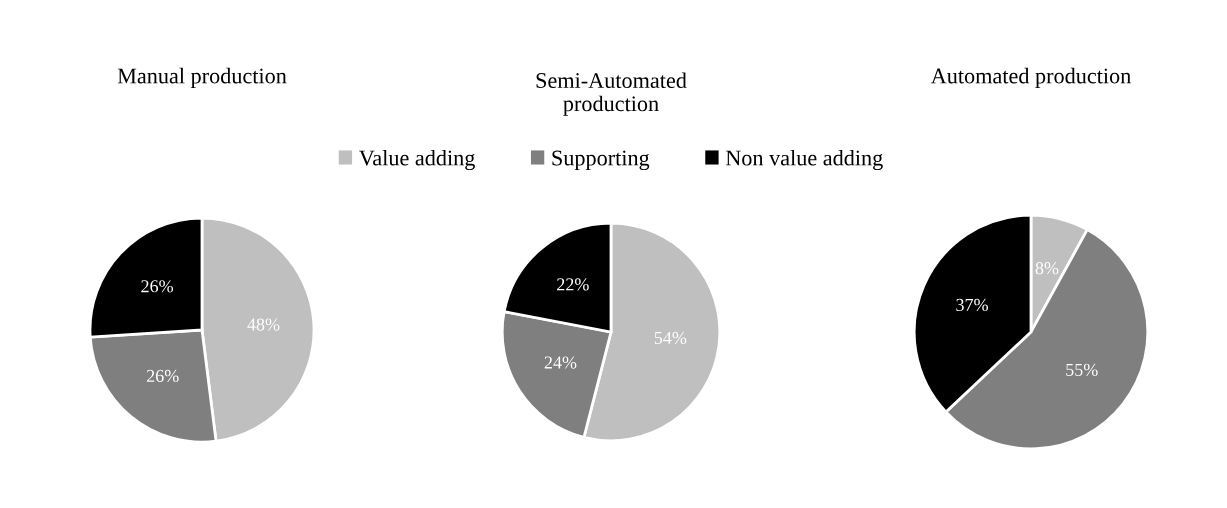 This screenshot has width=1227, height=508. What do you see at coordinates (1047, 268) in the screenshot?
I see `data-label: 8%` at bounding box center [1047, 268].